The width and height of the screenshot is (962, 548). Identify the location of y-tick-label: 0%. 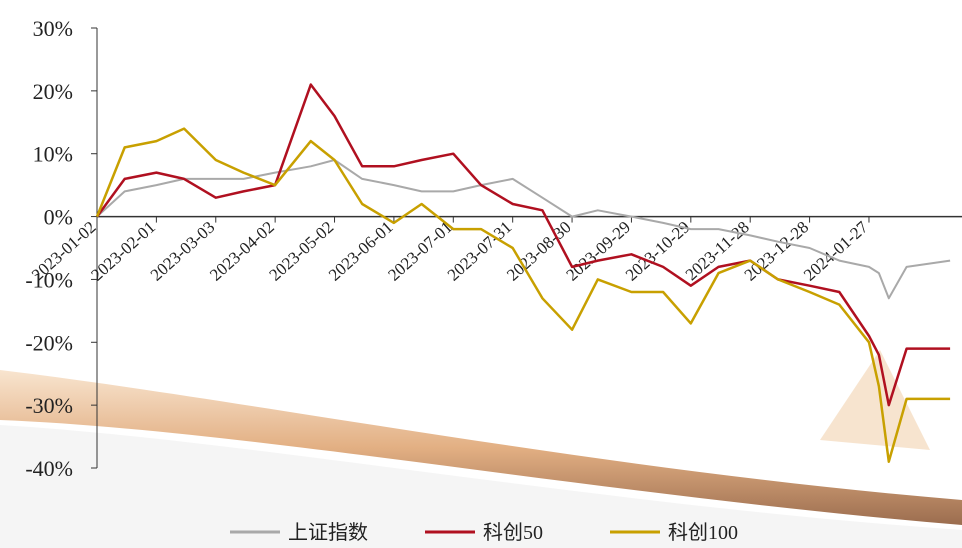
(58, 217).